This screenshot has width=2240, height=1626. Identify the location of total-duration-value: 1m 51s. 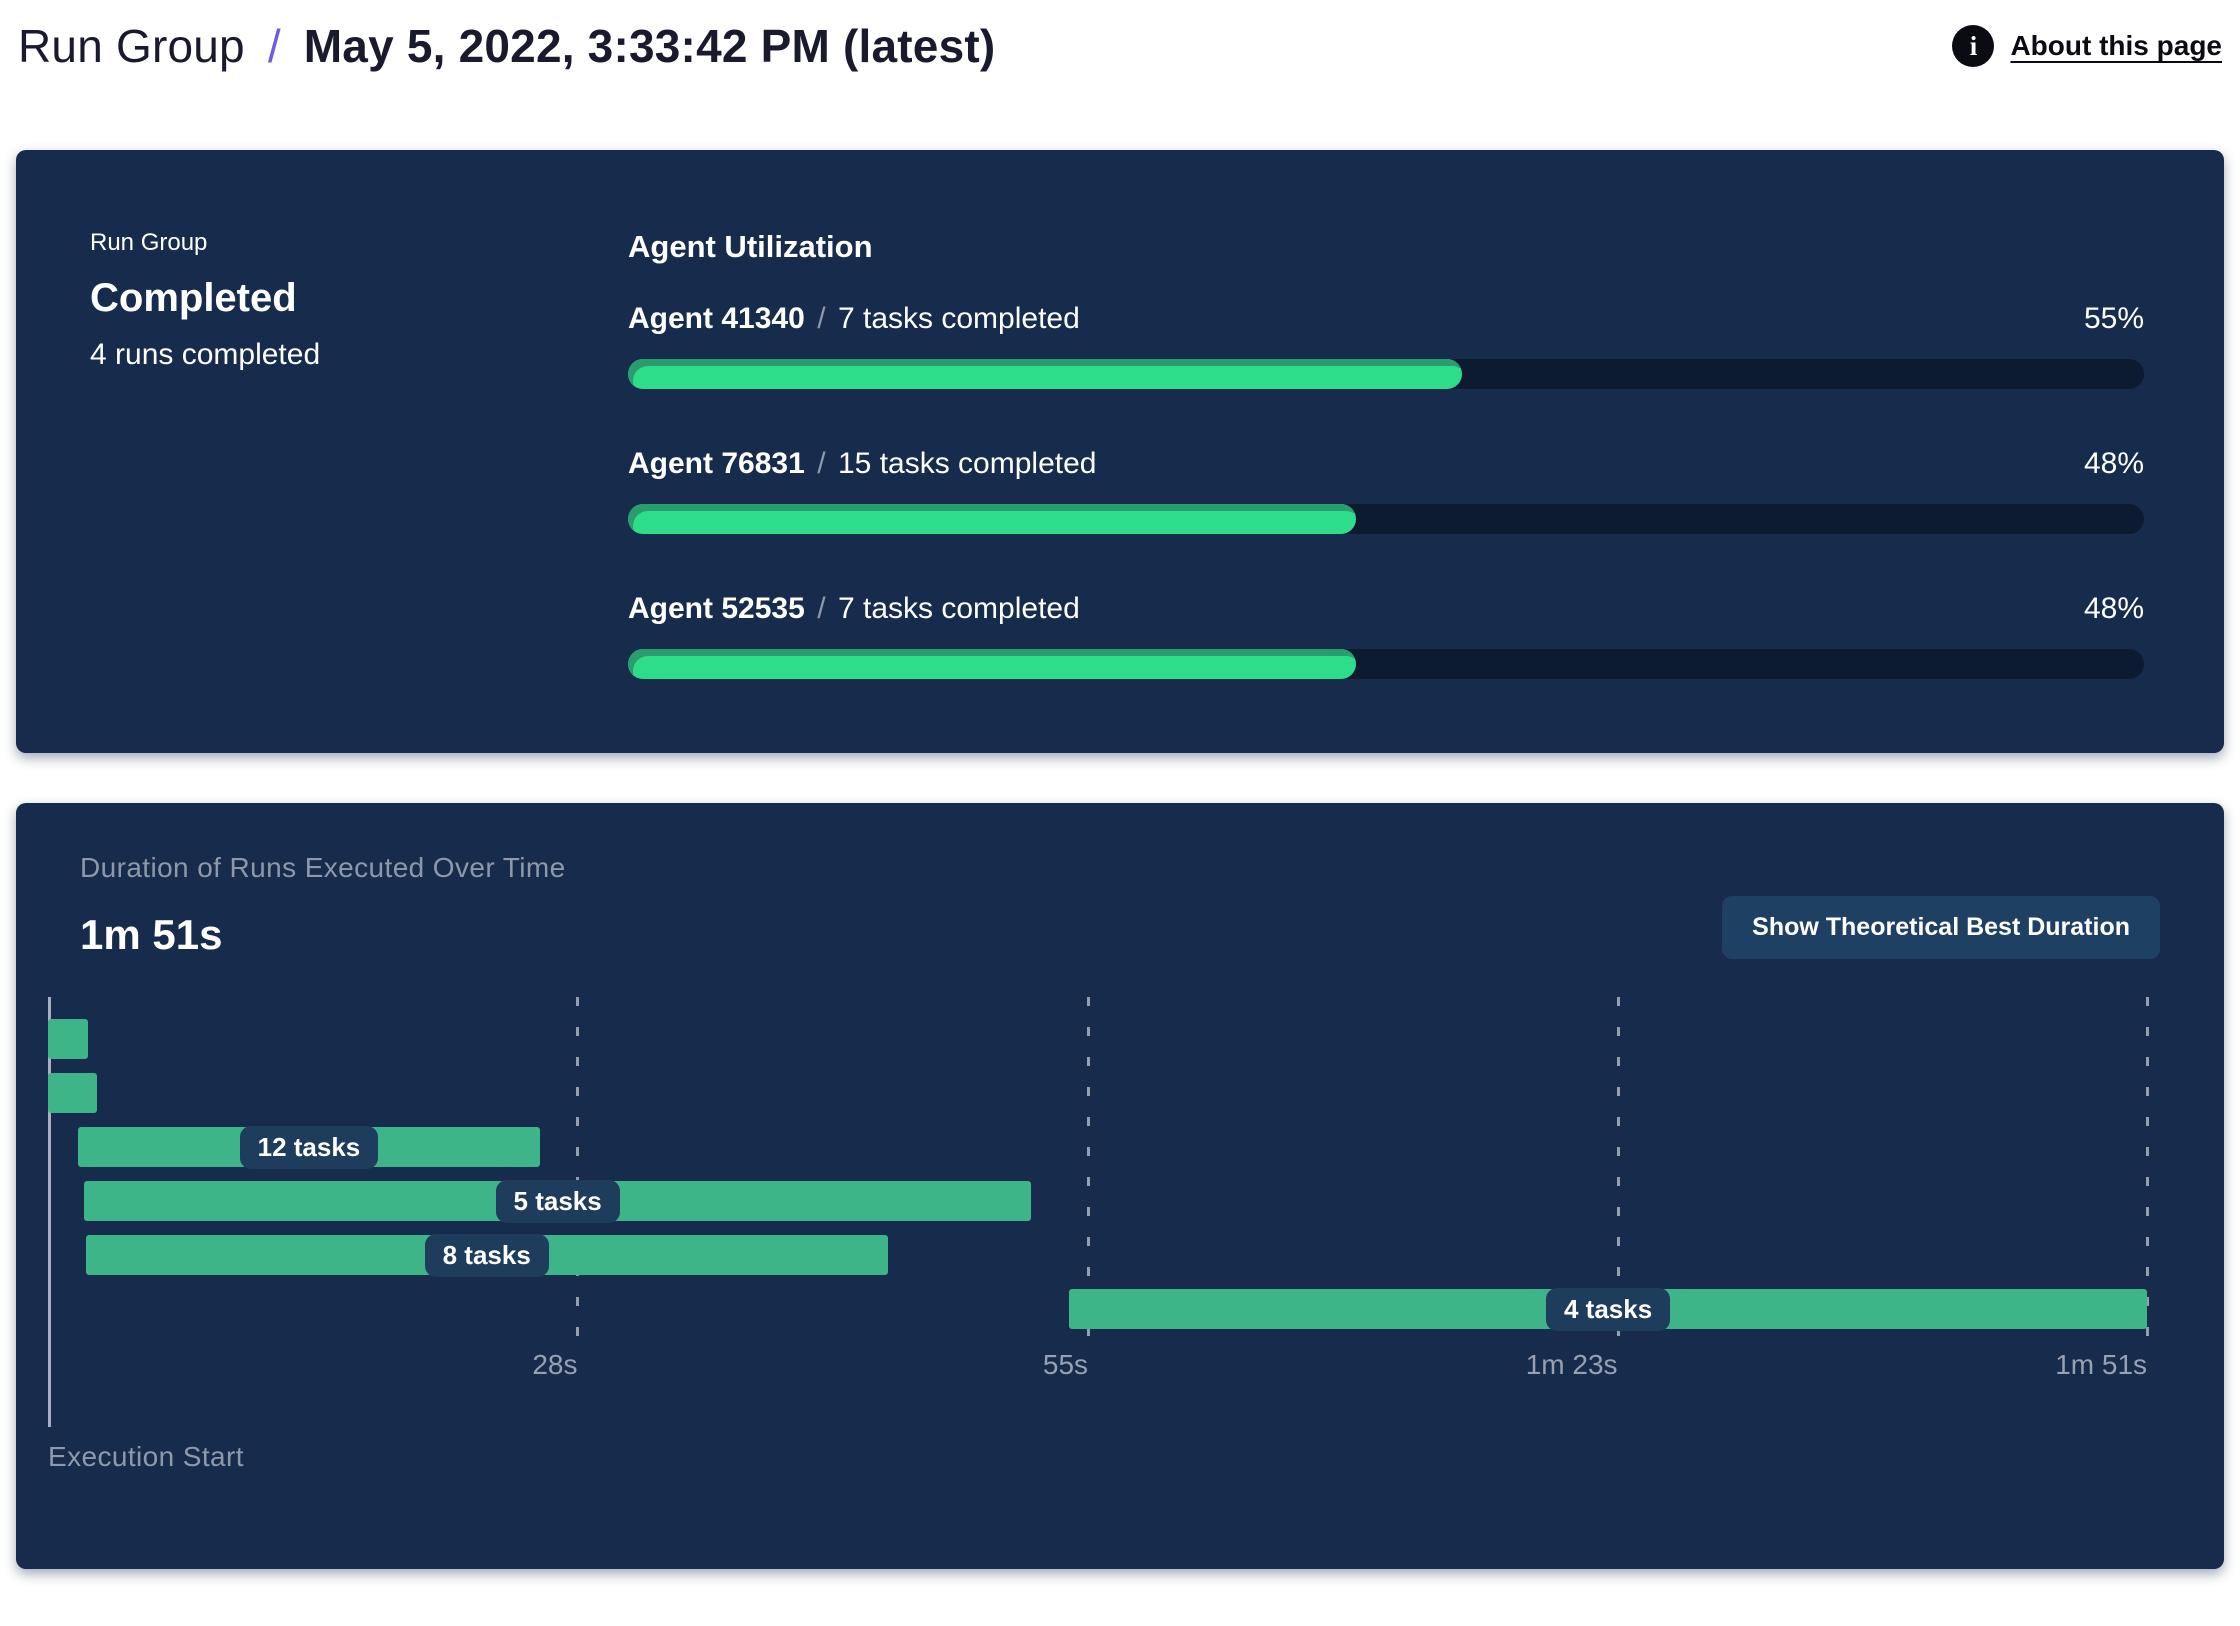
(151, 934).